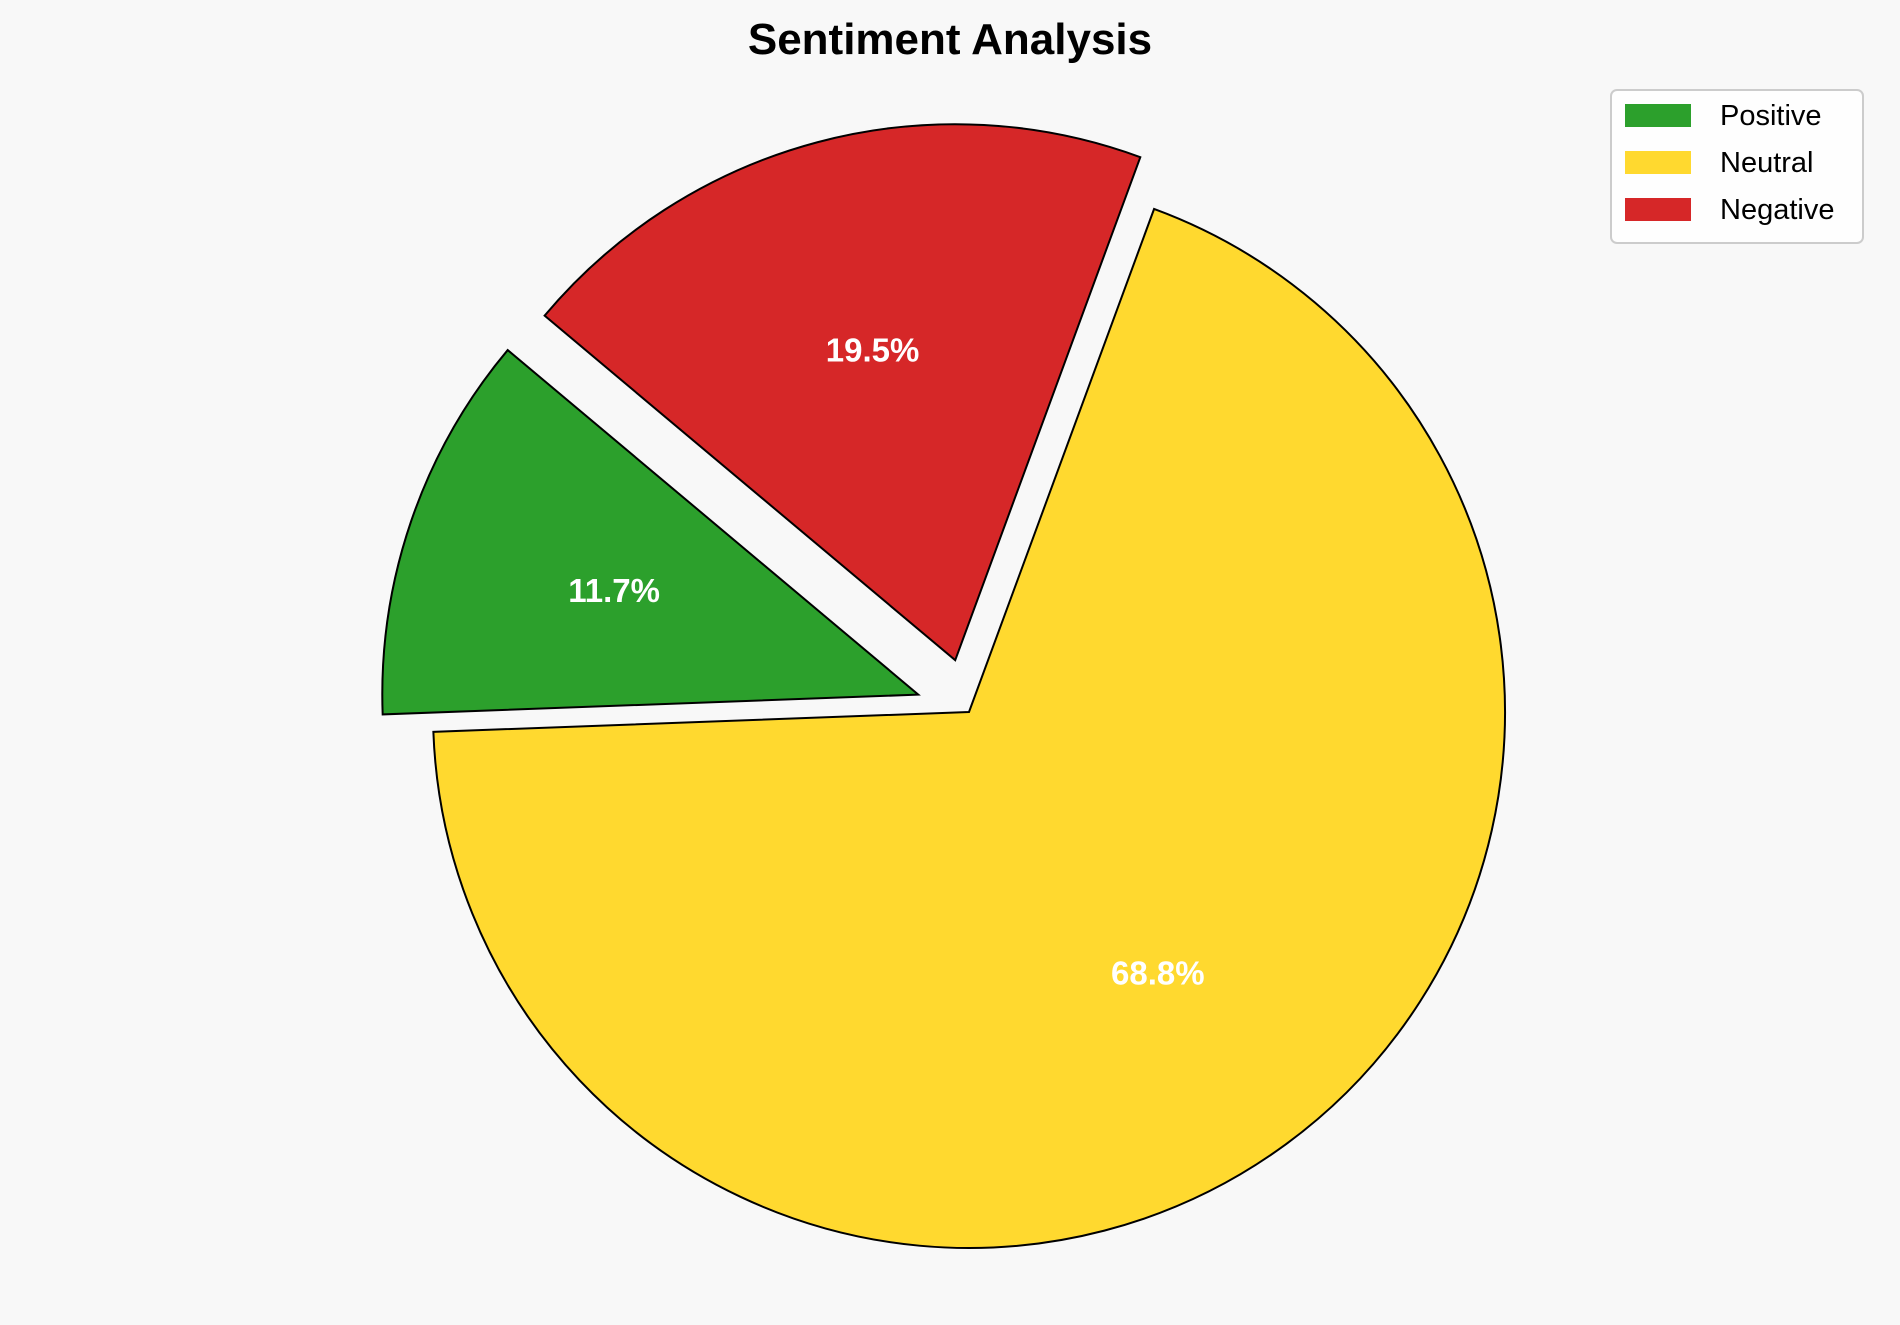 The image size is (1900, 1325). What do you see at coordinates (950, 39) in the screenshot?
I see `chart-title: Sentiment Analysis` at bounding box center [950, 39].